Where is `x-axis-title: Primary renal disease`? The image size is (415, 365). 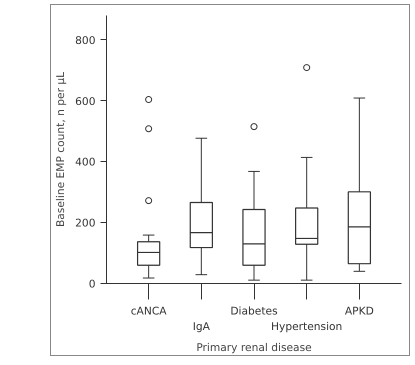
x-axis-title: Primary renal disease is located at coordinates (254, 347).